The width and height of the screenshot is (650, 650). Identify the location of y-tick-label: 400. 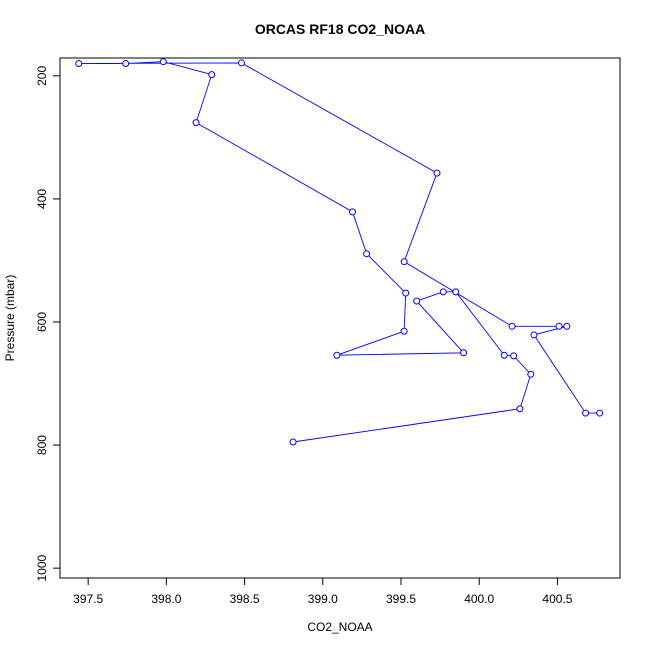
(42, 199).